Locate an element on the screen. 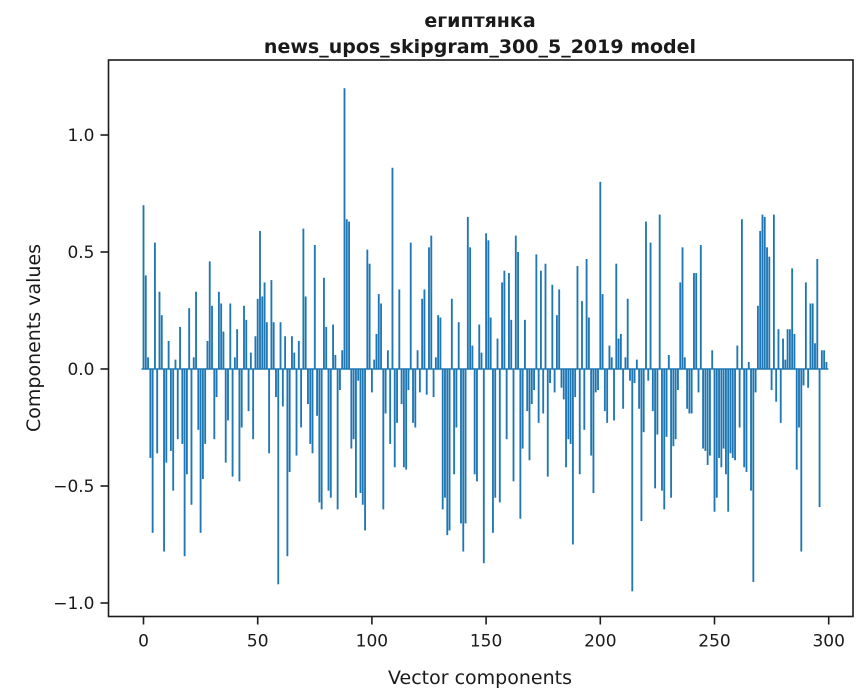 Image resolution: width=867 pixels, height=696 pixels. y-tick-label: 0.0 is located at coordinates (80, 370).